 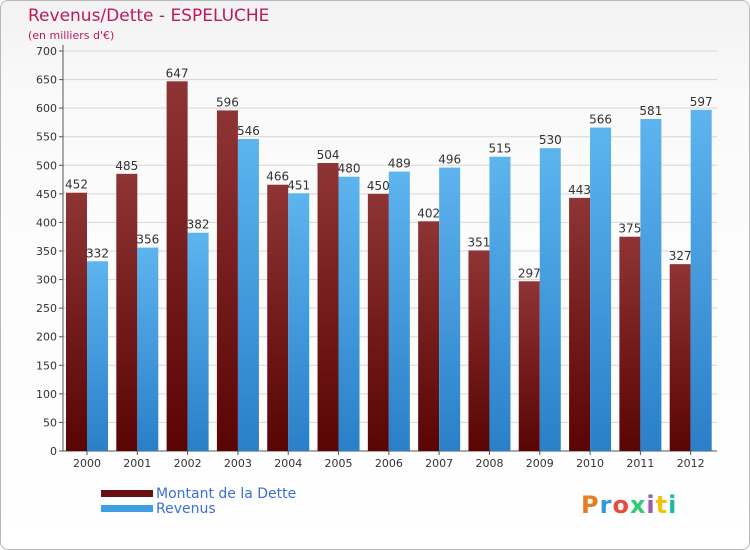 What do you see at coordinates (227, 102) in the screenshot?
I see `data-label-debt: 596` at bounding box center [227, 102].